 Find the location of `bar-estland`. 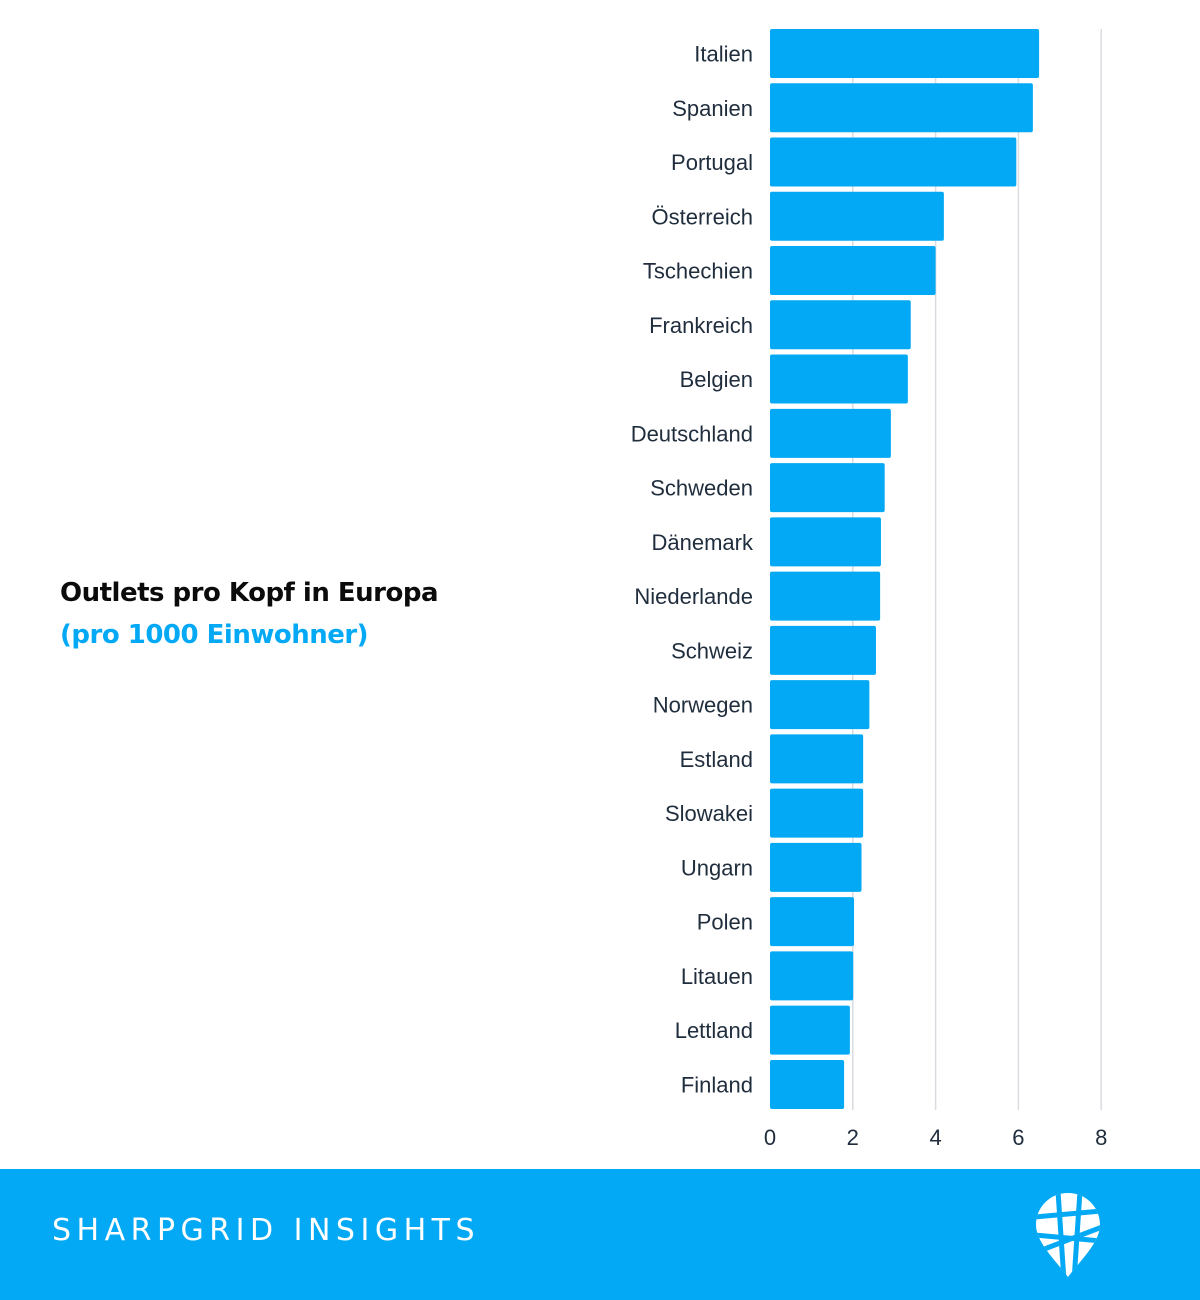

bar-estland is located at coordinates (817, 759).